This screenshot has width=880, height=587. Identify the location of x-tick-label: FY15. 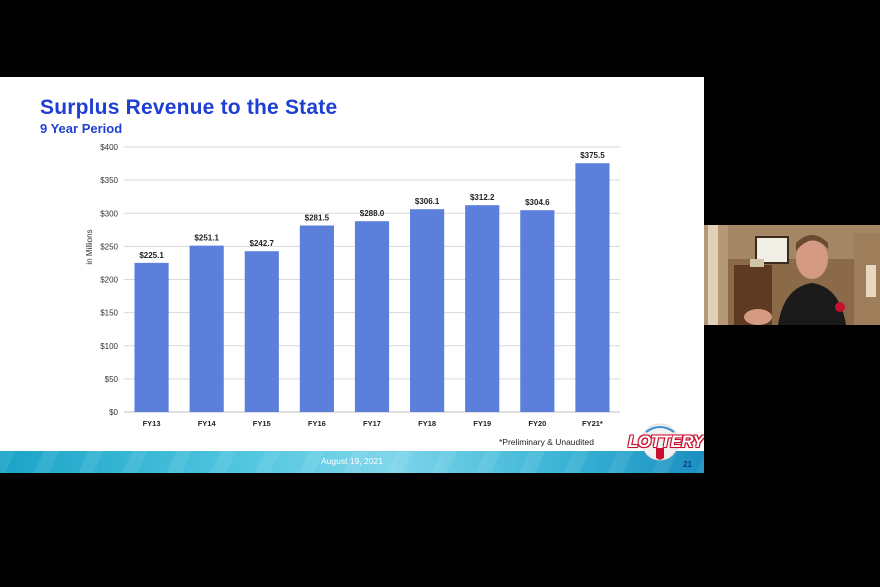
(262, 423).